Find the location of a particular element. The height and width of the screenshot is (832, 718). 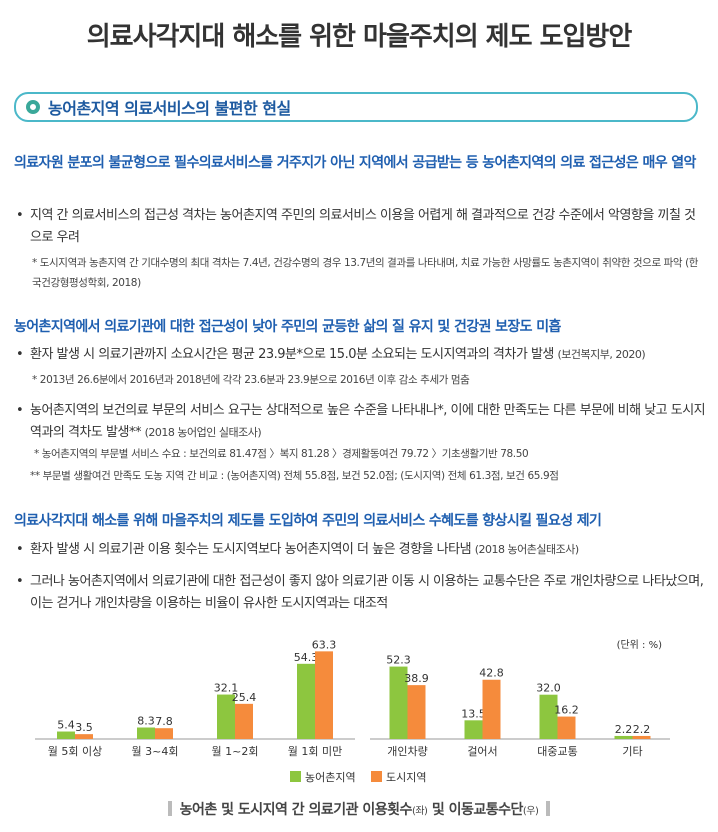

caption-right-marker: (우) is located at coordinates (530, 811).